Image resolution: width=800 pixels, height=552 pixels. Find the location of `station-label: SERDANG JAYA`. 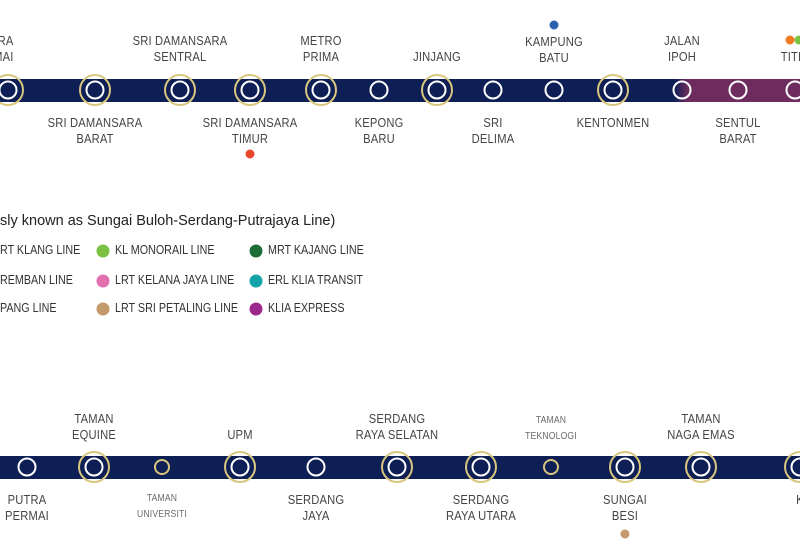

station-label: SERDANG JAYA is located at coordinates (316, 508).